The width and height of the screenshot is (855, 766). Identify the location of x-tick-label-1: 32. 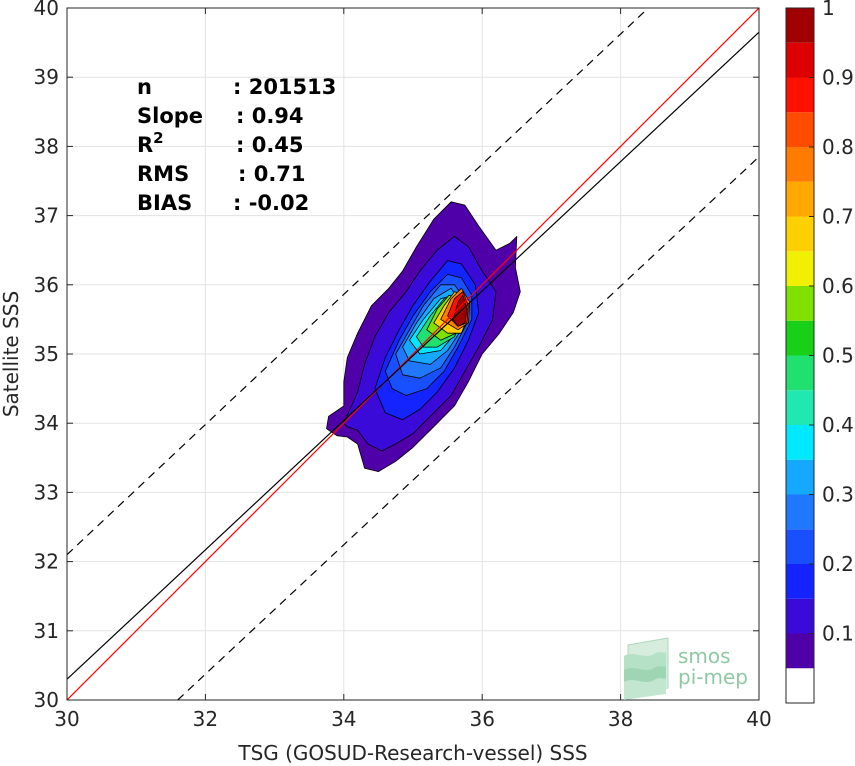
(205, 719).